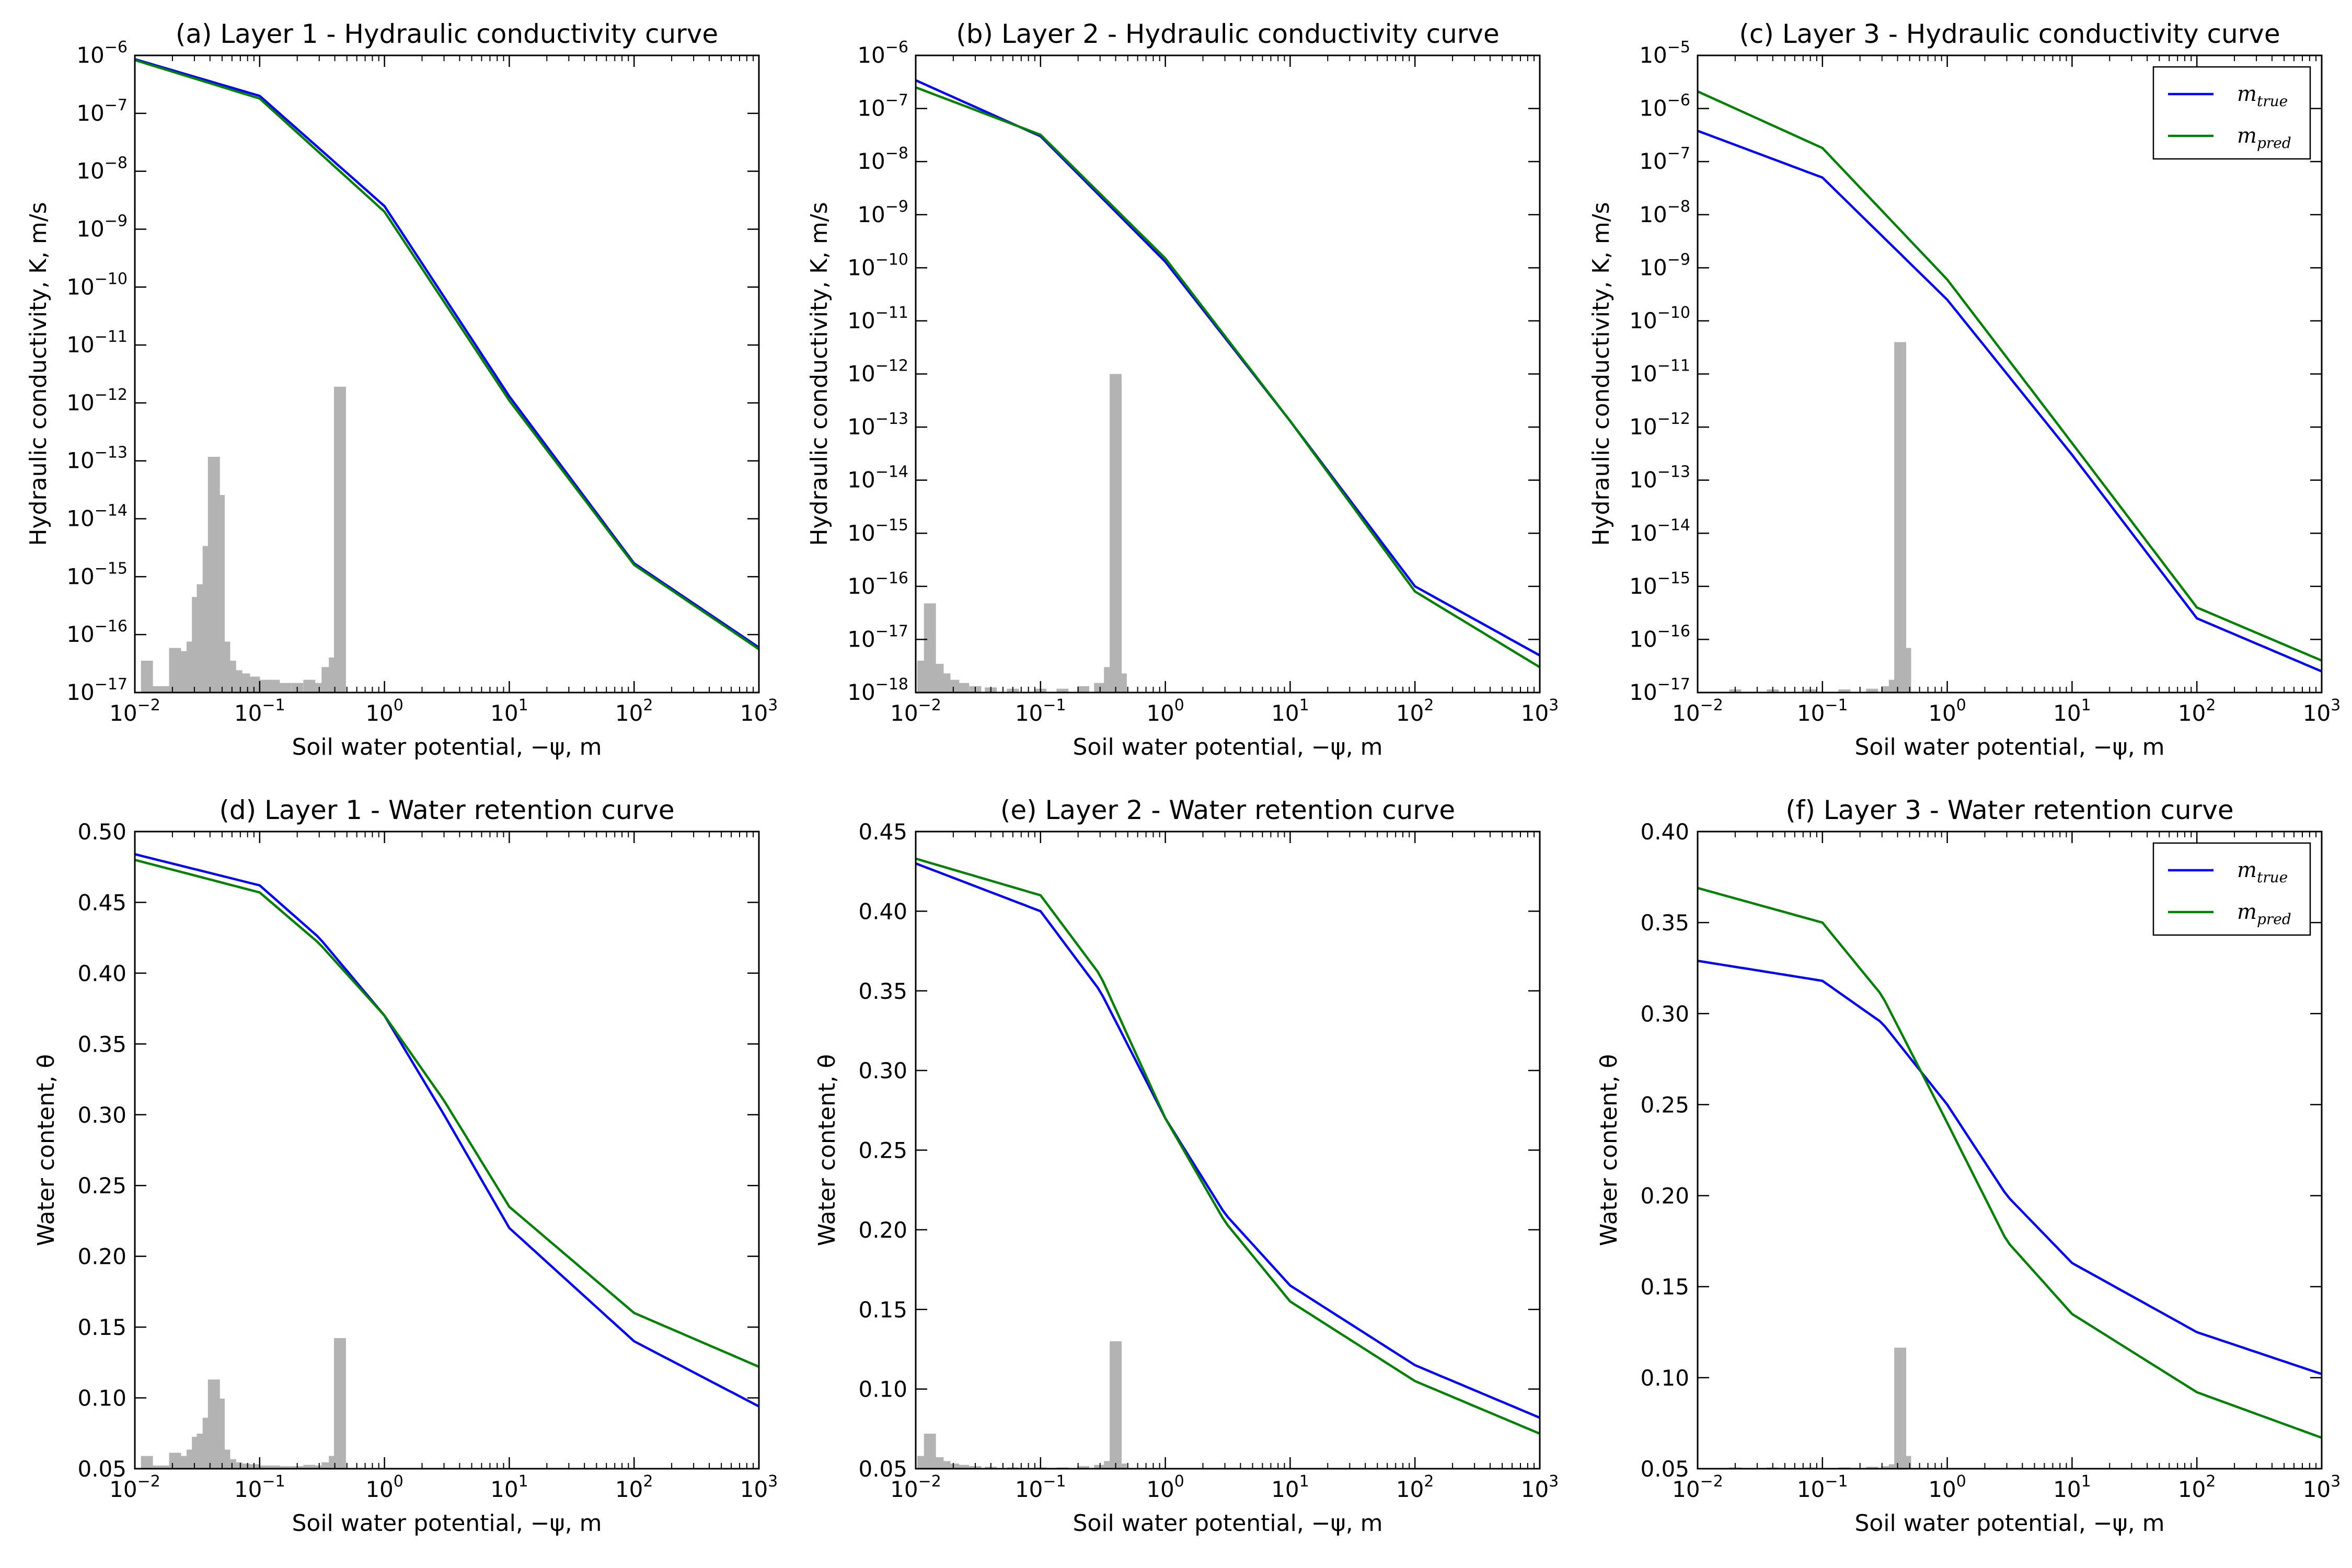  Describe the element at coordinates (2009, 810) in the screenshot. I see `panel-title: (f) Layer 3 - Water retention curve` at that location.